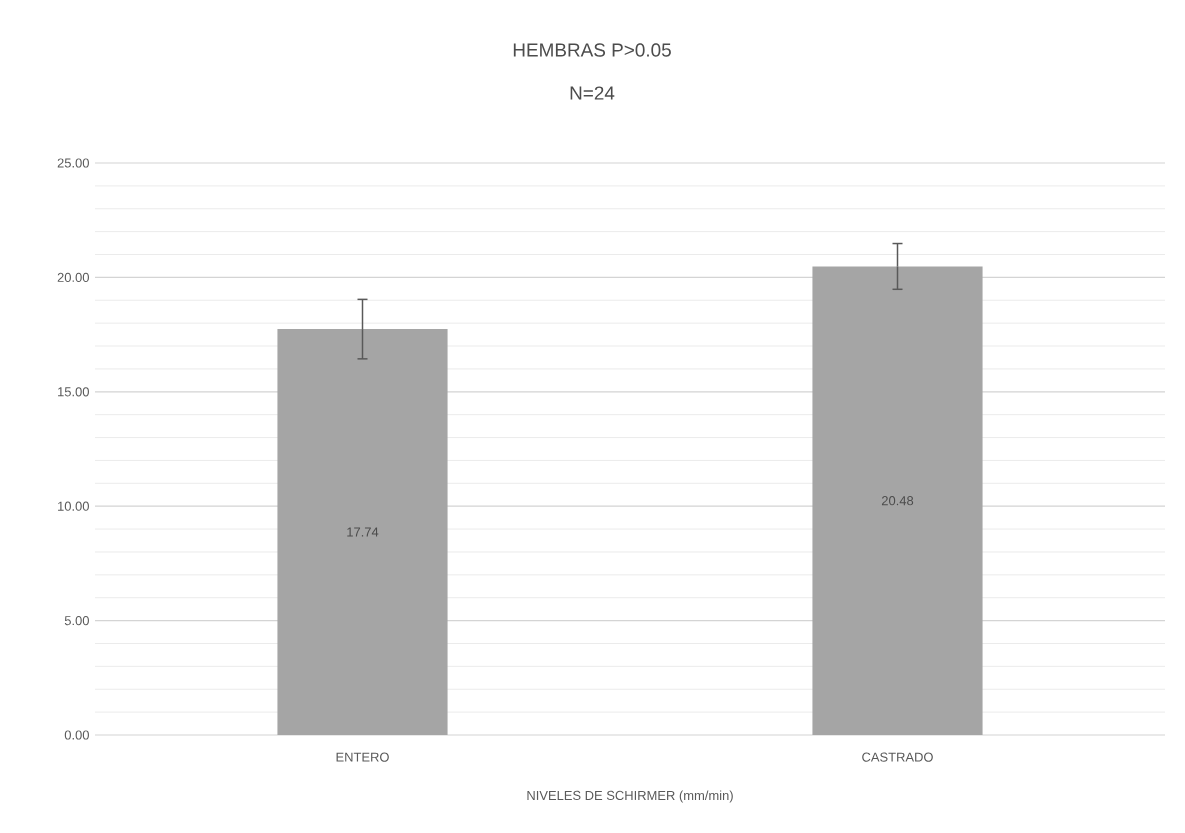  What do you see at coordinates (73, 277) in the screenshot?
I see `y-tick-label: 20.00` at bounding box center [73, 277].